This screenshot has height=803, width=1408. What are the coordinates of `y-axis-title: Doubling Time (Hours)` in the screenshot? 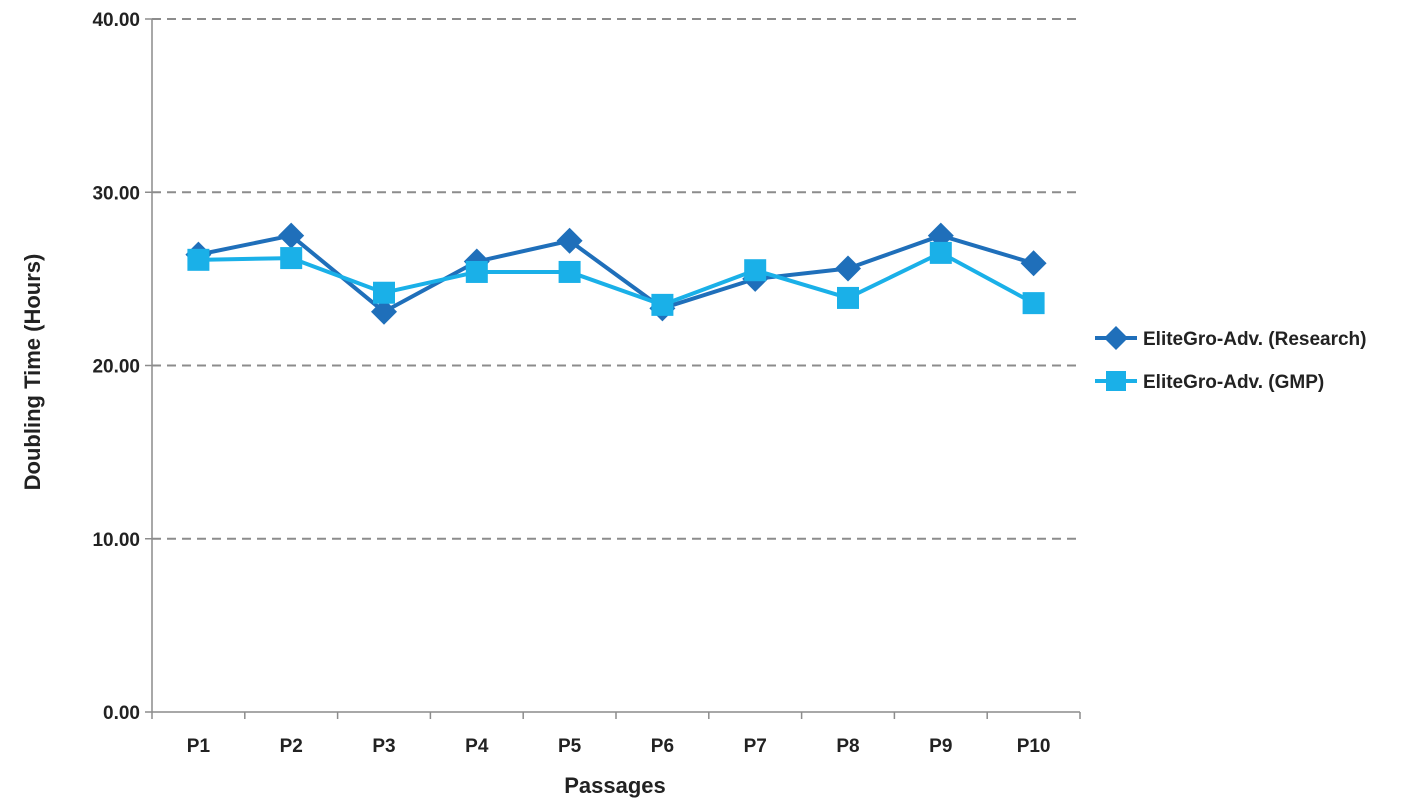 It's located at (32, 372).